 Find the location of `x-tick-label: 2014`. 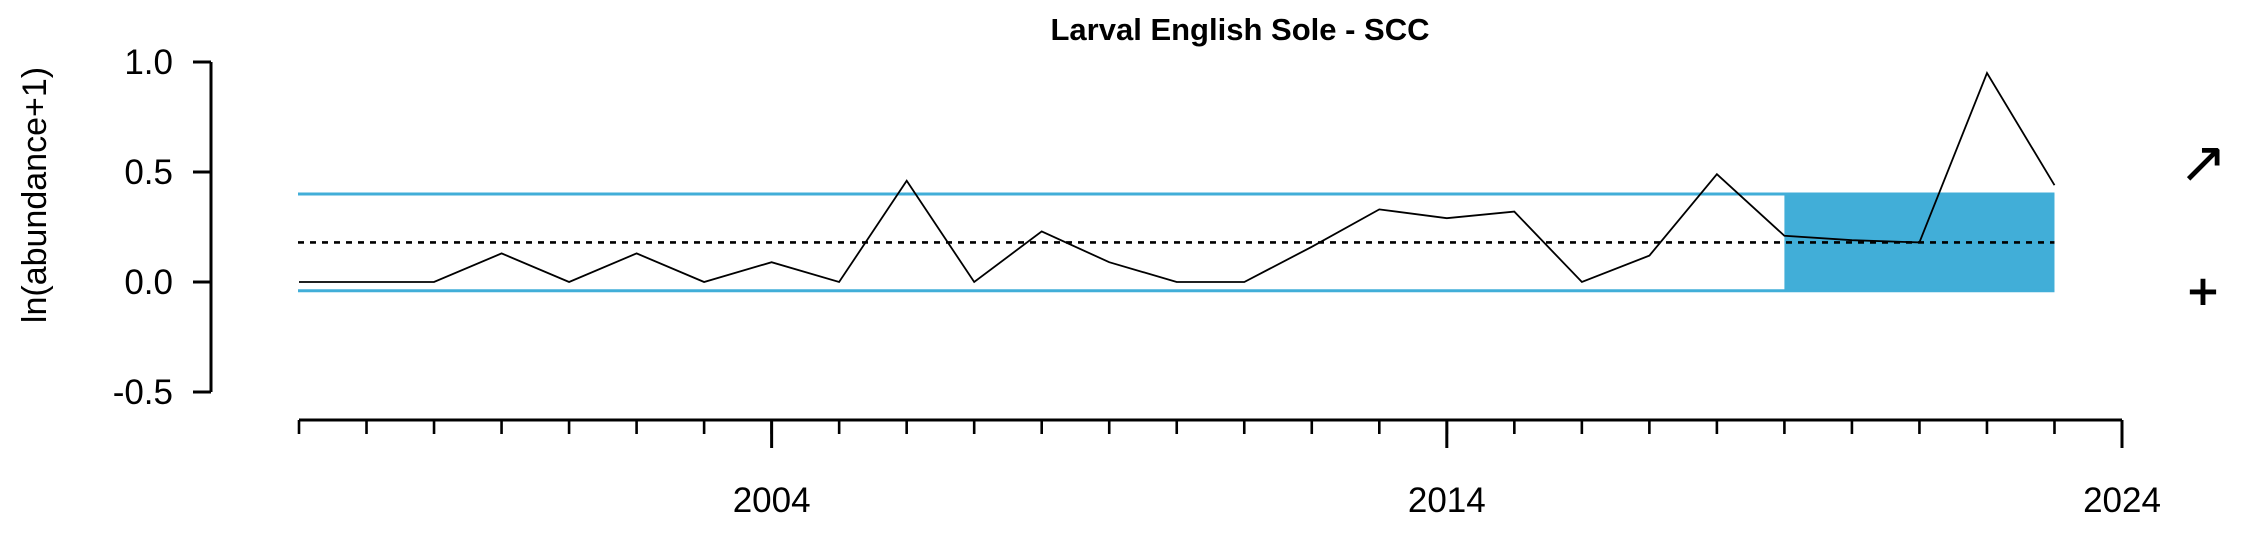

x-tick-label: 2014 is located at coordinates (1447, 500).